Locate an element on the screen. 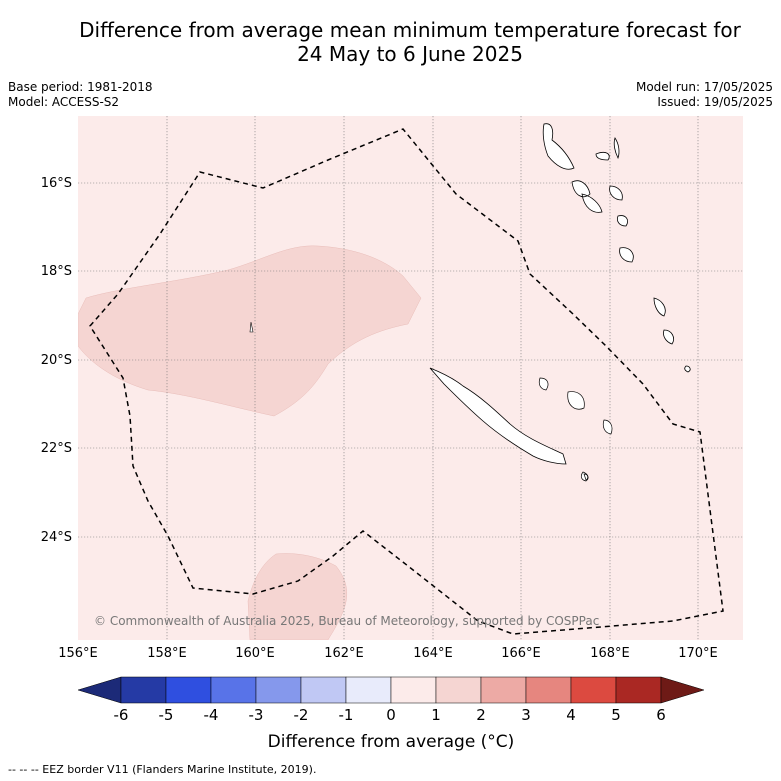 This screenshot has width=781, height=781. malekula-island is located at coordinates (587, 196).